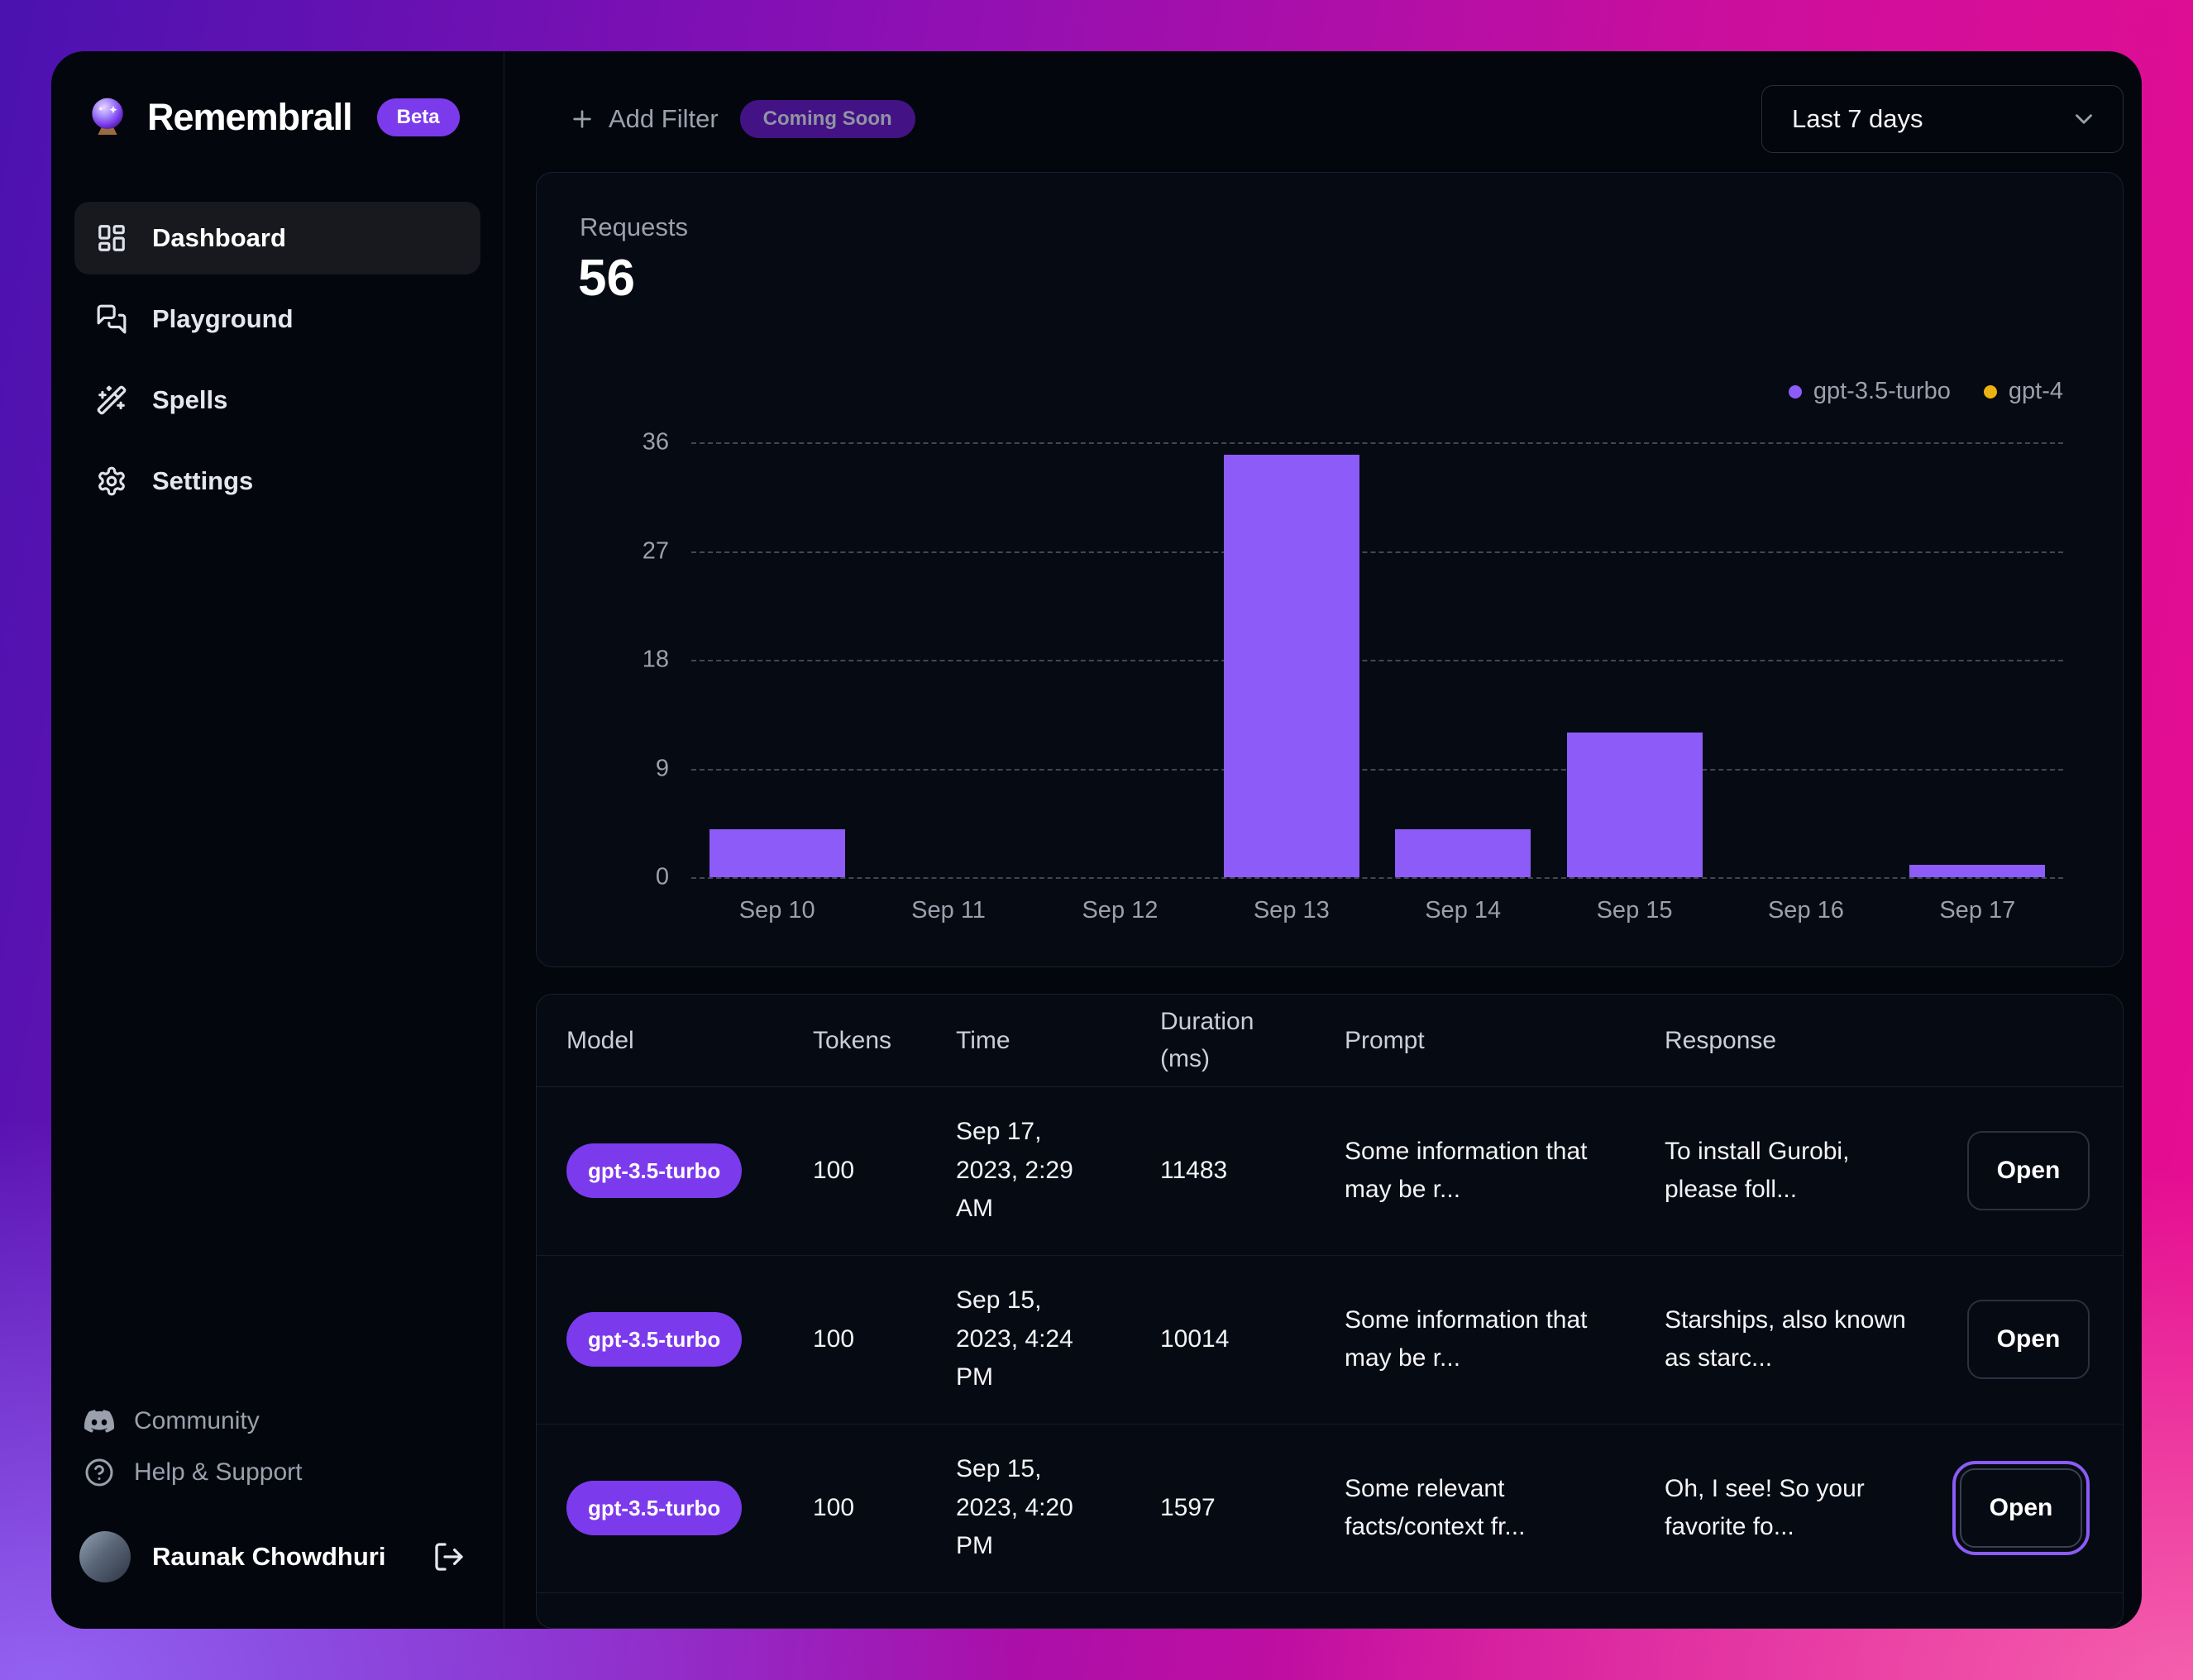  I want to click on chart-legend: gpt-3.5-turbo gpt-4, so click(1925, 391).